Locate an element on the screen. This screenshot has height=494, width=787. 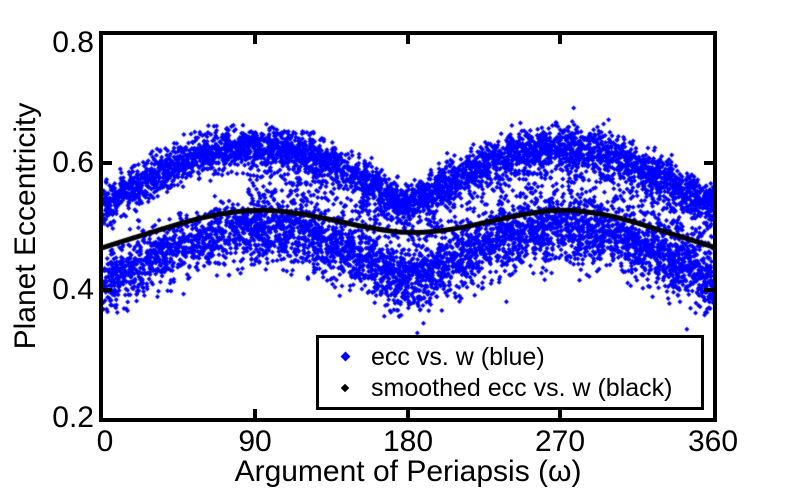
legend-label: ecc vs. w (blue) is located at coordinates (458, 356).